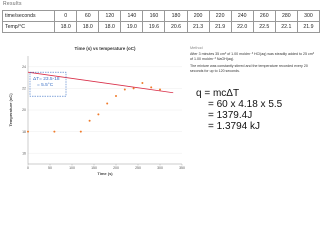 The image size is (320, 240). What do you see at coordinates (12, 4) in the screenshot?
I see `section-title: Results` at bounding box center [12, 4].